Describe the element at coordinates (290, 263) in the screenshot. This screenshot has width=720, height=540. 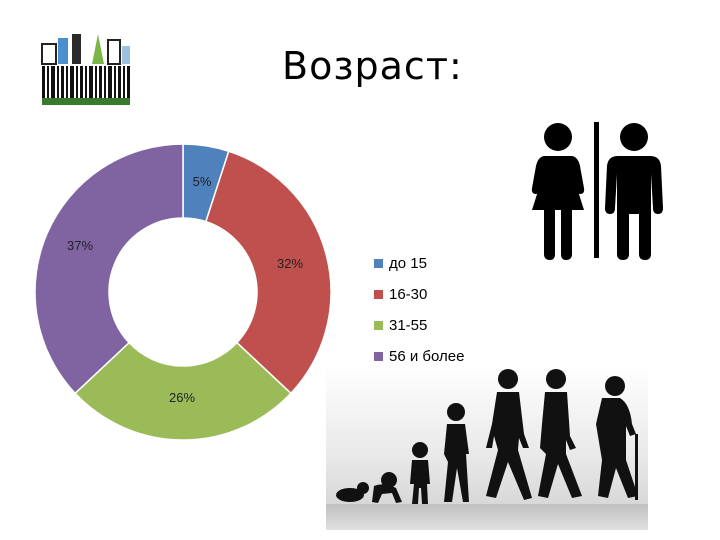
I see `slice-data-label: 32%` at that location.